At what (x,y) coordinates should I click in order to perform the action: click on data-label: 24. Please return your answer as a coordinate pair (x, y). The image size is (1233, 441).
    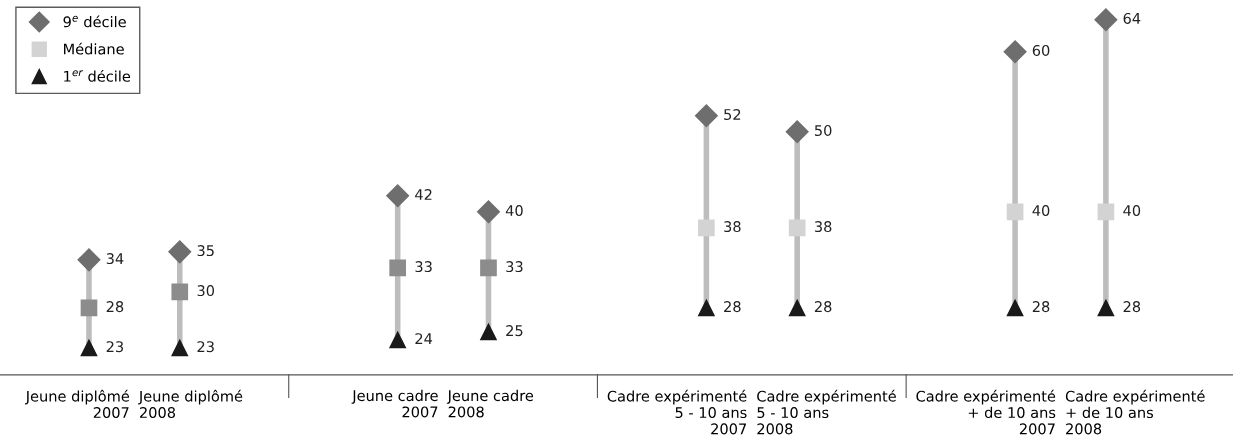
    Looking at the image, I should click on (424, 338).